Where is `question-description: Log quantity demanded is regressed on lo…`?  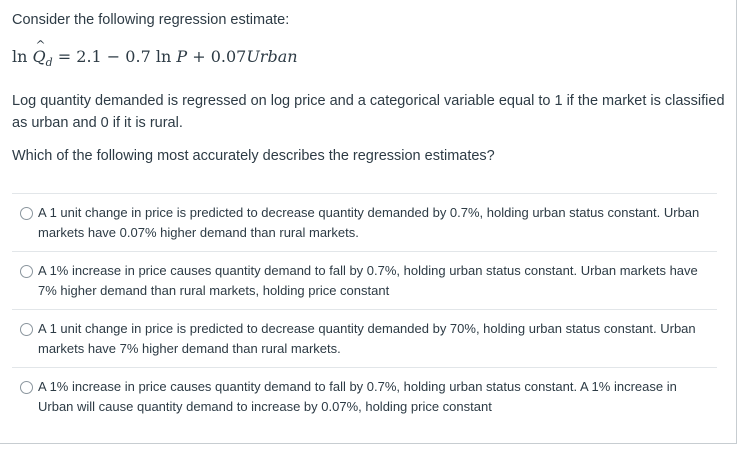 question-description: Log quantity demanded is regressed on lo… is located at coordinates (368, 112).